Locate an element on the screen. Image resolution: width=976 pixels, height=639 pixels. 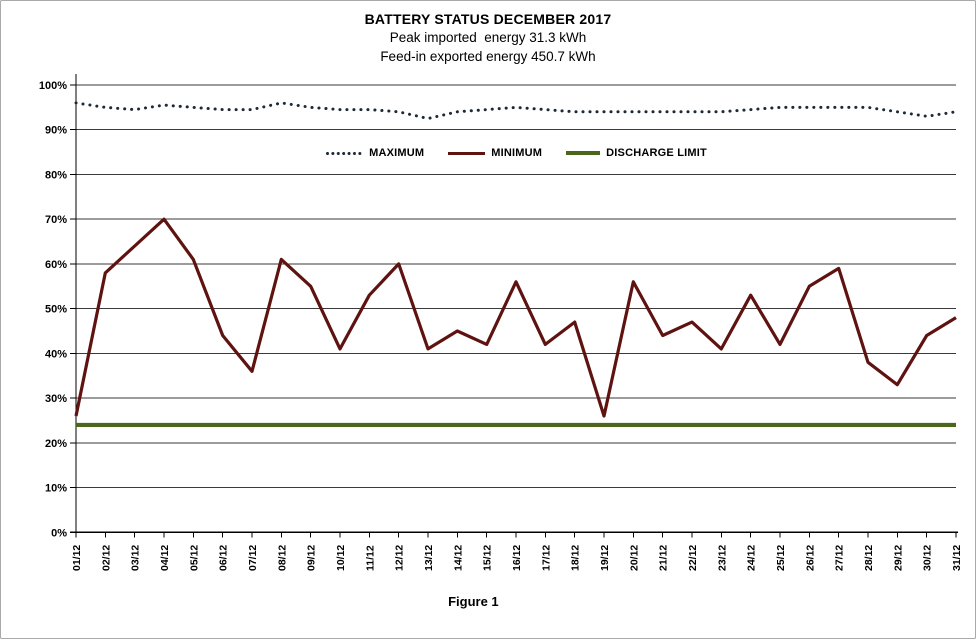
y-tick-label: 80% is located at coordinates (56, 175).